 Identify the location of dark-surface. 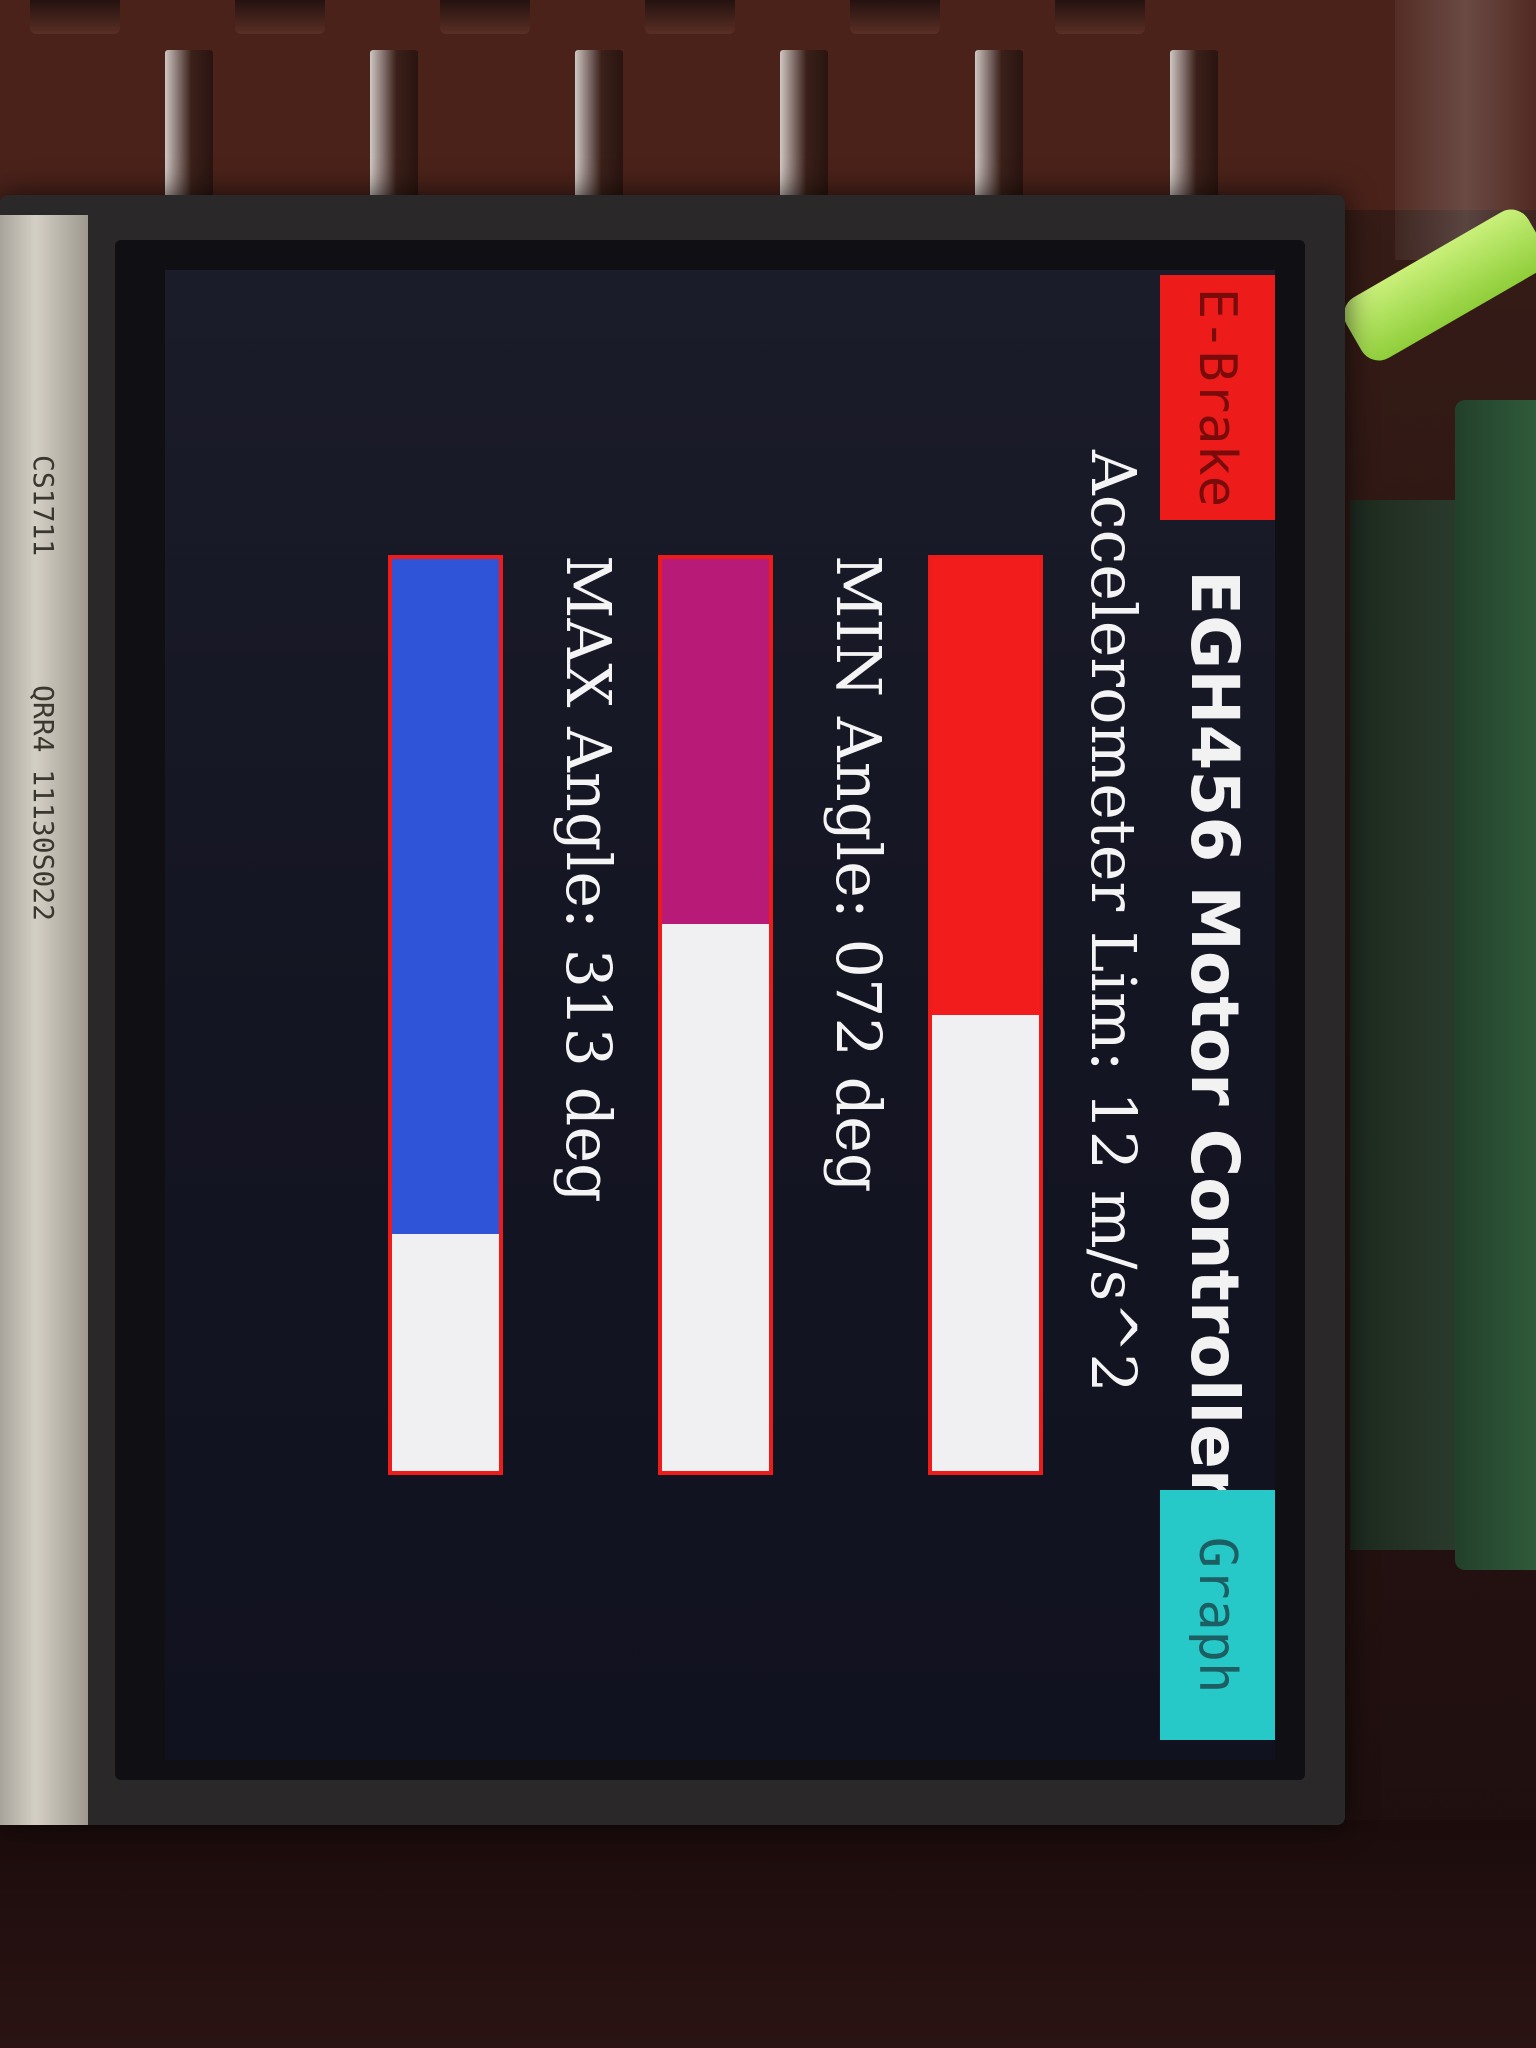
(768, 1934).